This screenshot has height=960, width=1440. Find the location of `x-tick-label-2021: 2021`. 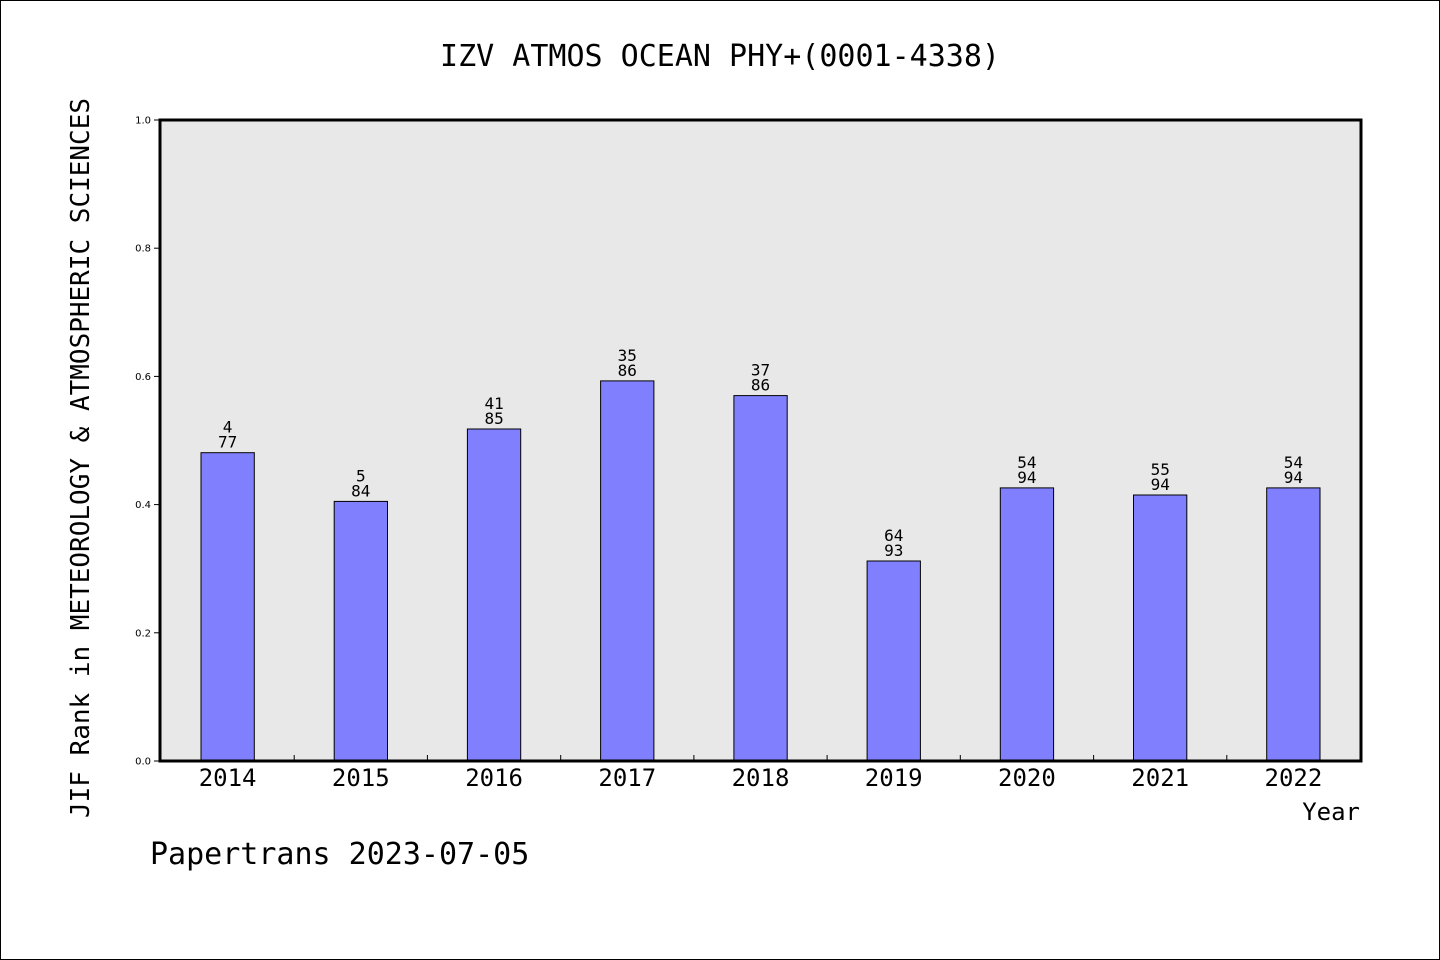

x-tick-label-2021: 2021 is located at coordinates (1160, 778).